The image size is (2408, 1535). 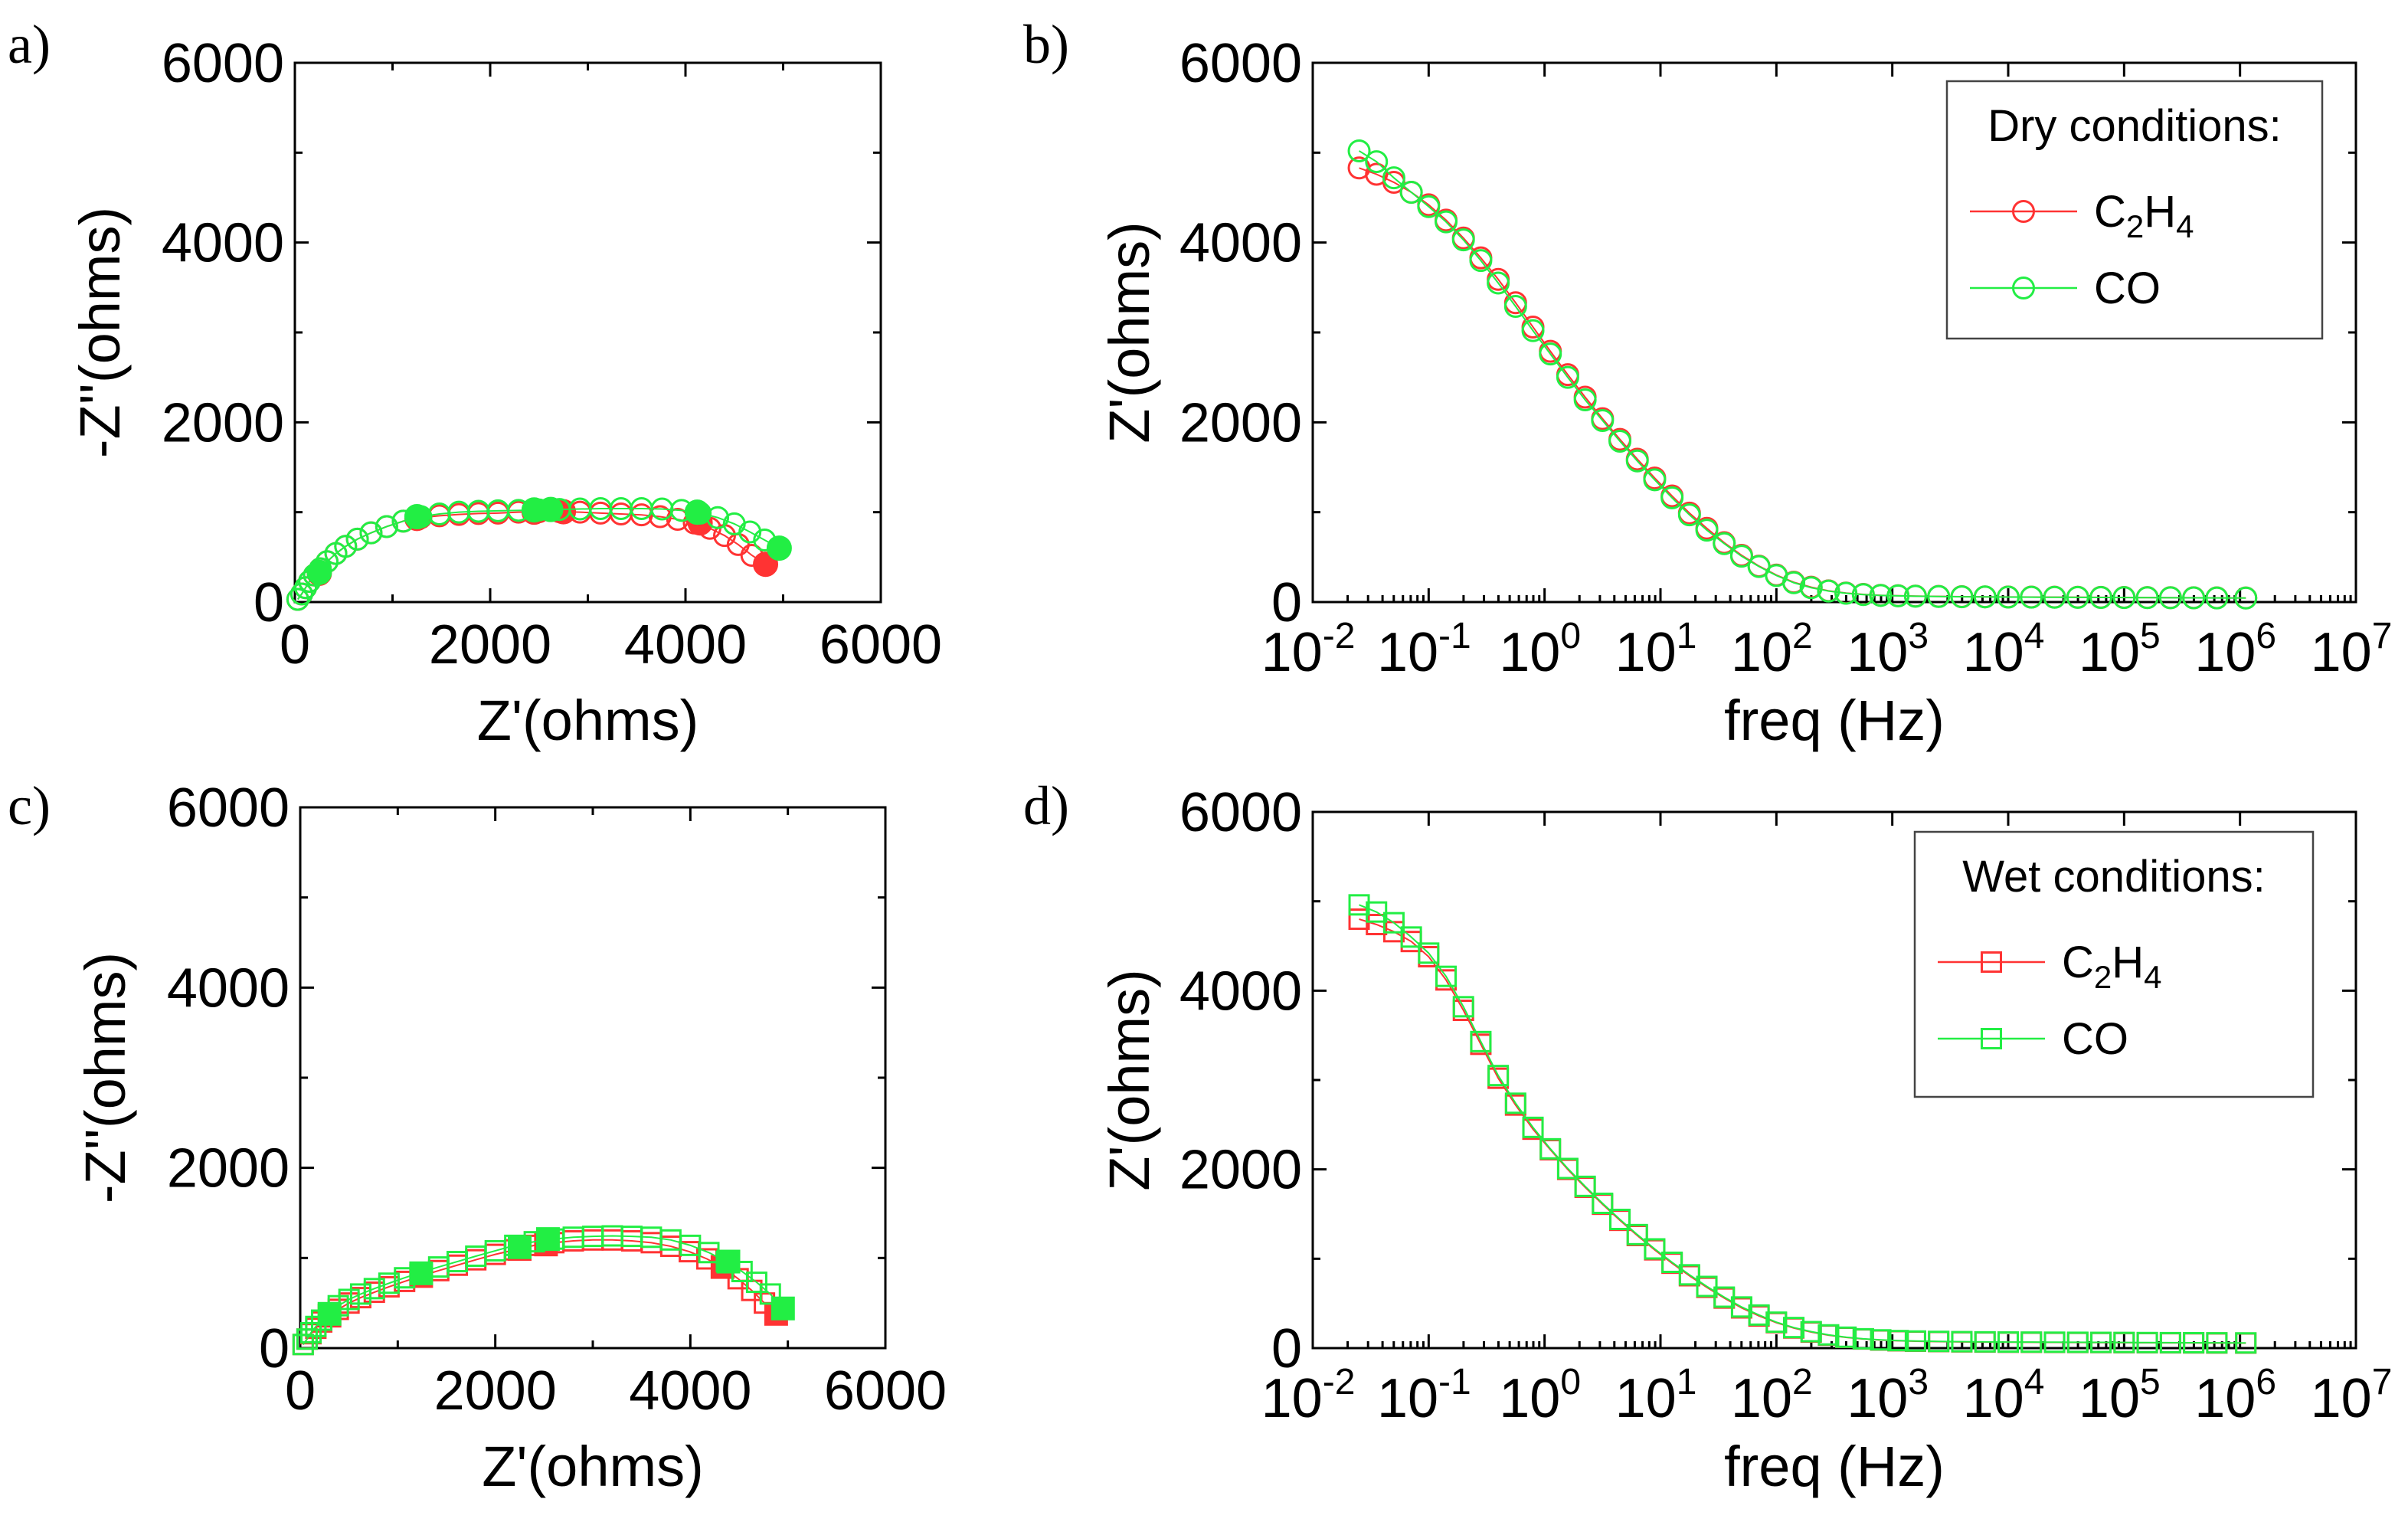 What do you see at coordinates (1656, 649) in the screenshot?
I see `x-tick-label: 10¹` at bounding box center [1656, 649].